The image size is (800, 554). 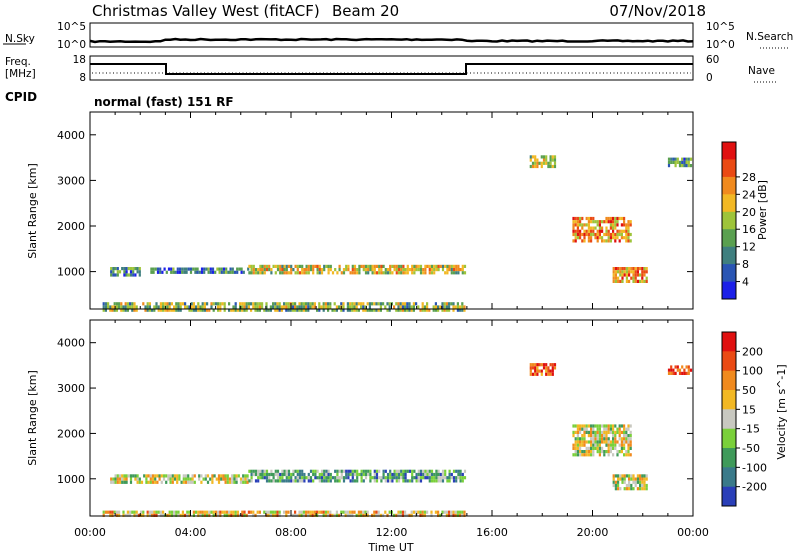 What do you see at coordinates (71, 433) in the screenshot?
I see `y-tick-label: 2000` at bounding box center [71, 433].